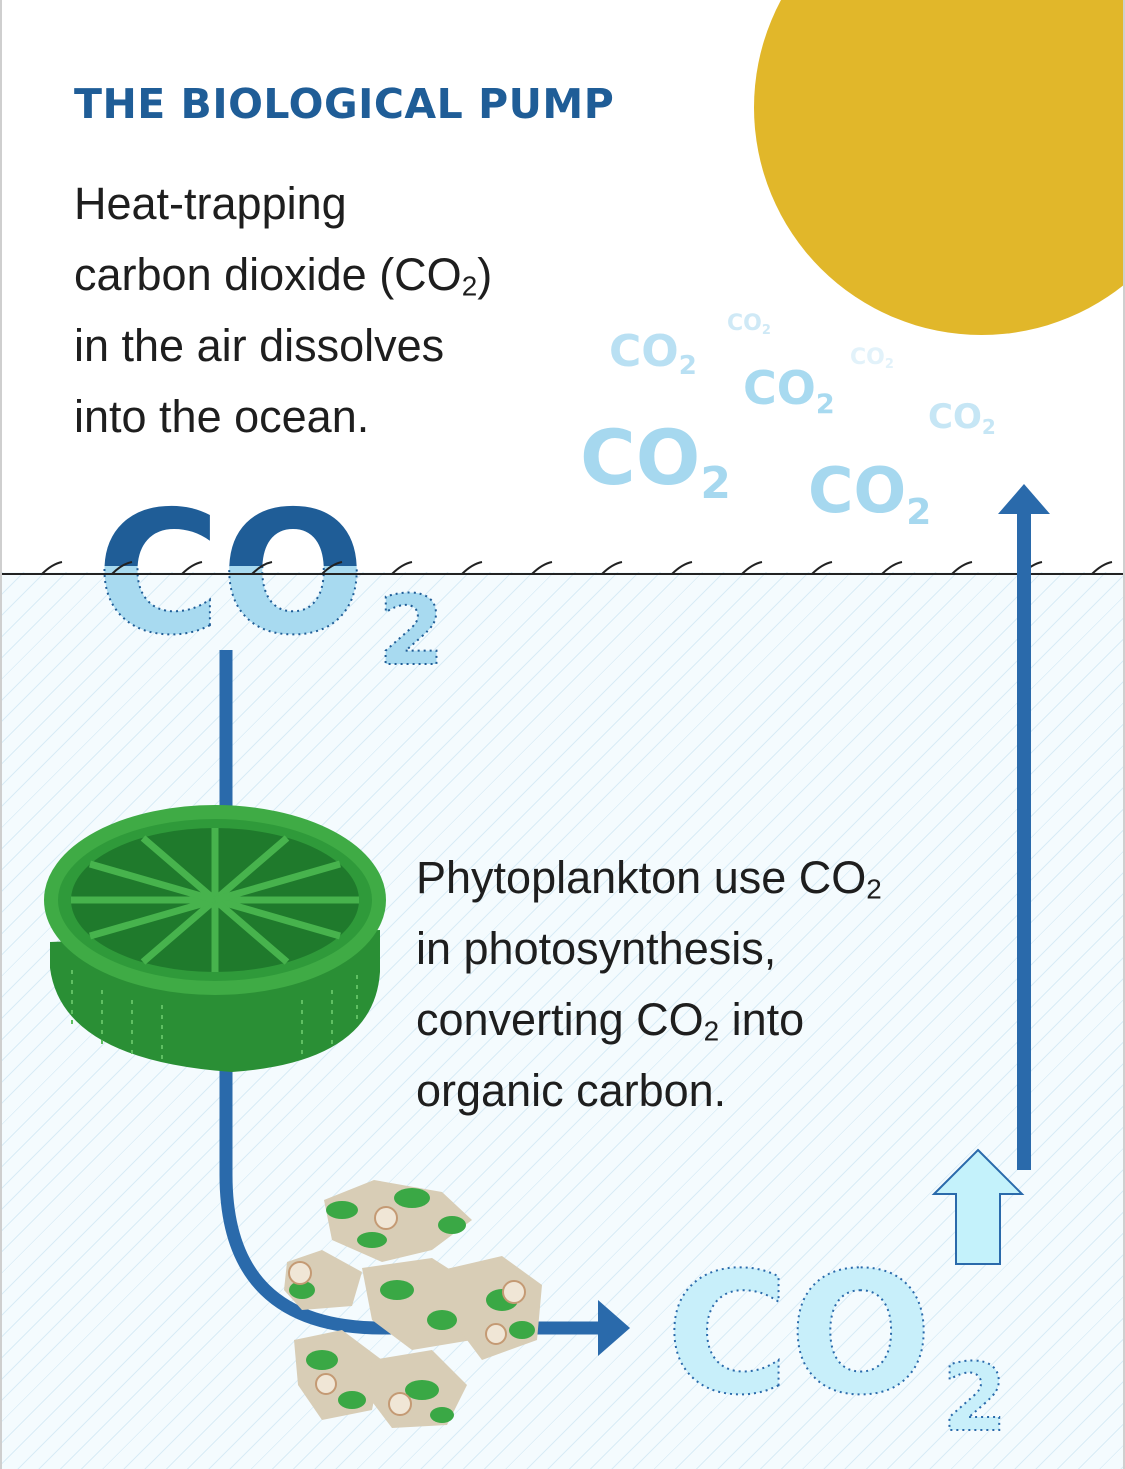 The width and height of the screenshot is (1125, 1469). I want to click on page-title: THE BIOLOGICAL PUMP, so click(344, 104).